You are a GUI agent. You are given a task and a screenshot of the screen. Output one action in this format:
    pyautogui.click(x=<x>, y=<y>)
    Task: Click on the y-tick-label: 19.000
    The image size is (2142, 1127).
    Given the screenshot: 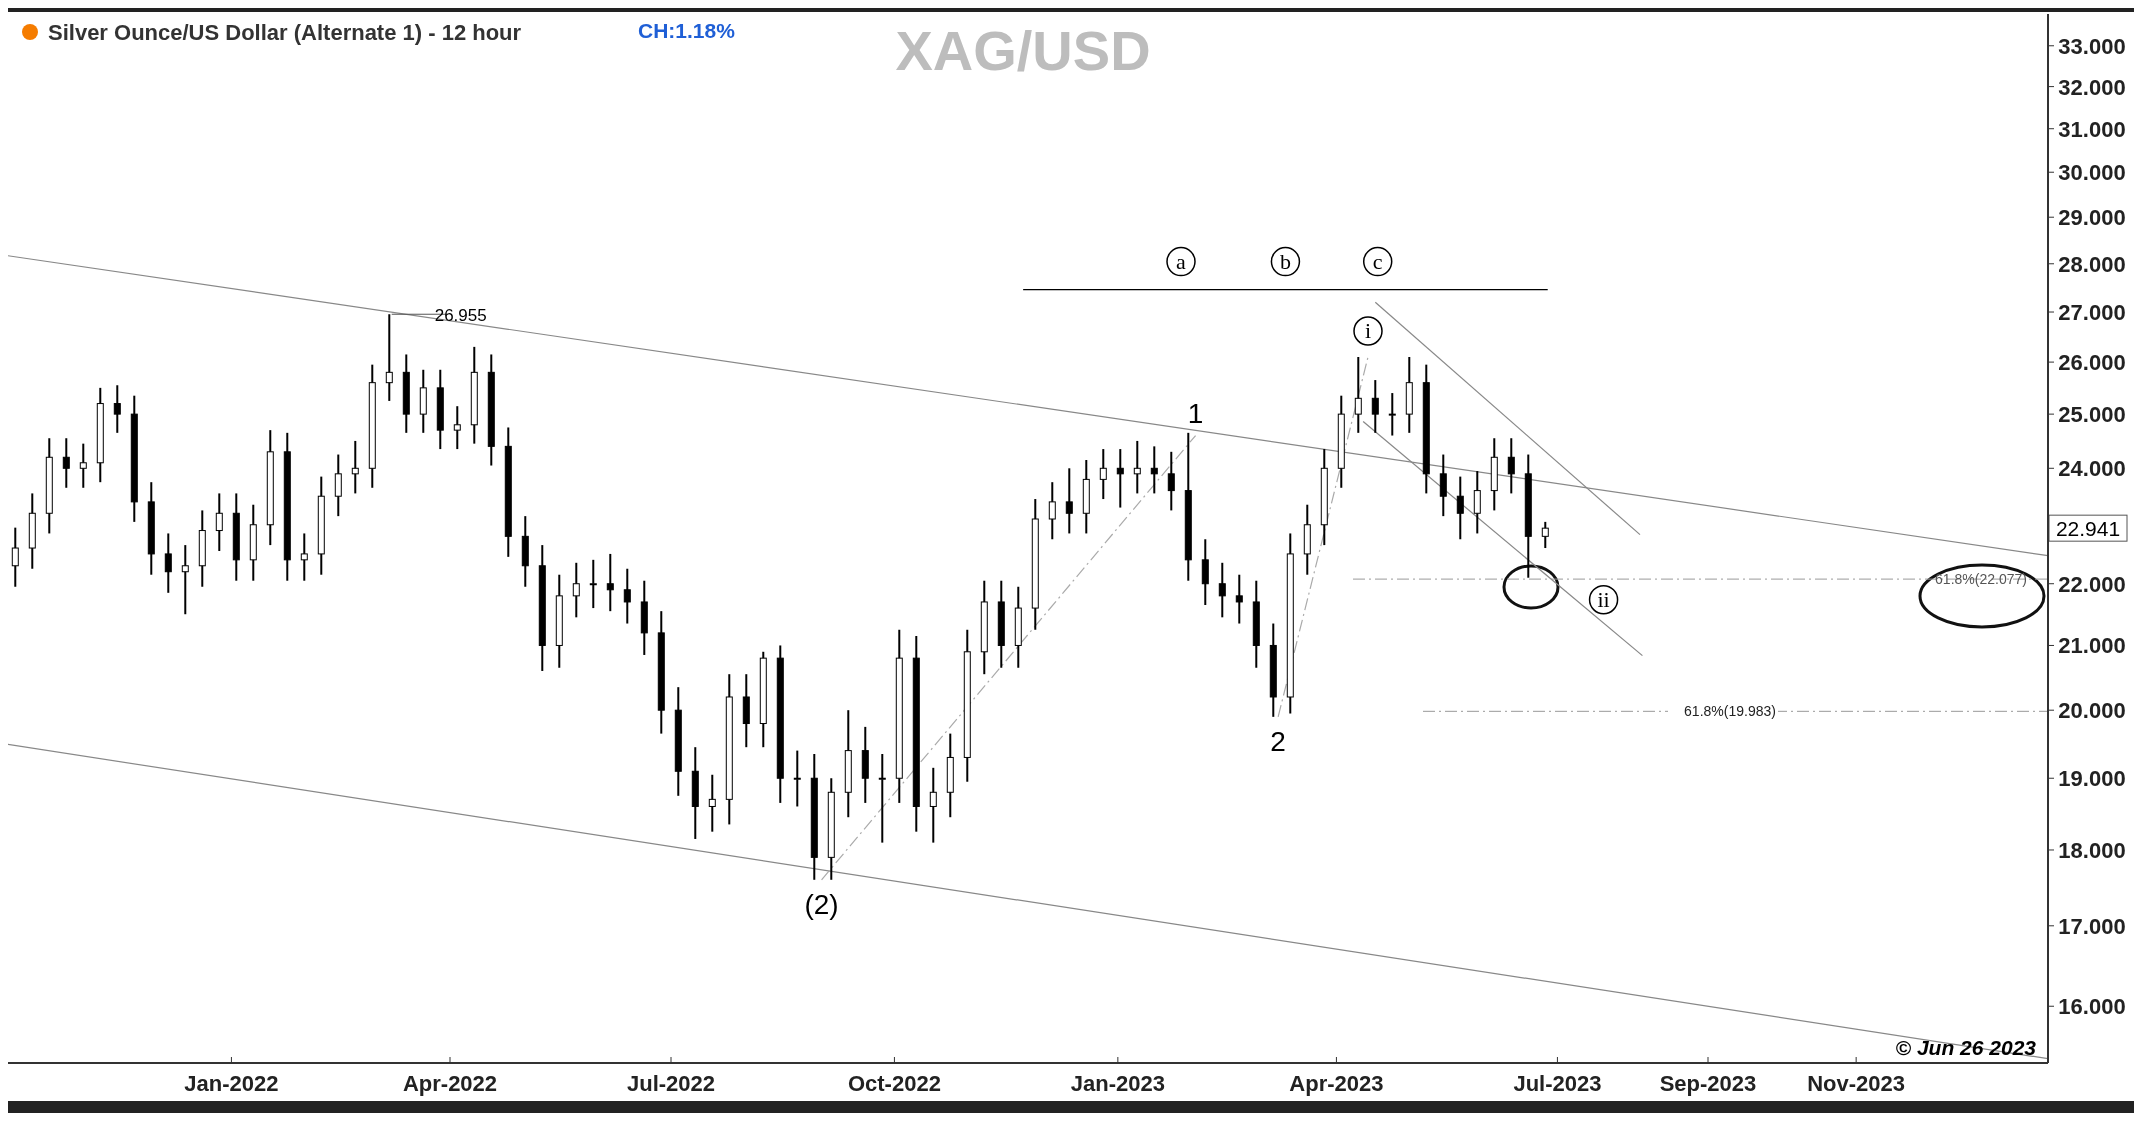 What is the action you would take?
    pyautogui.click(x=2092, y=779)
    